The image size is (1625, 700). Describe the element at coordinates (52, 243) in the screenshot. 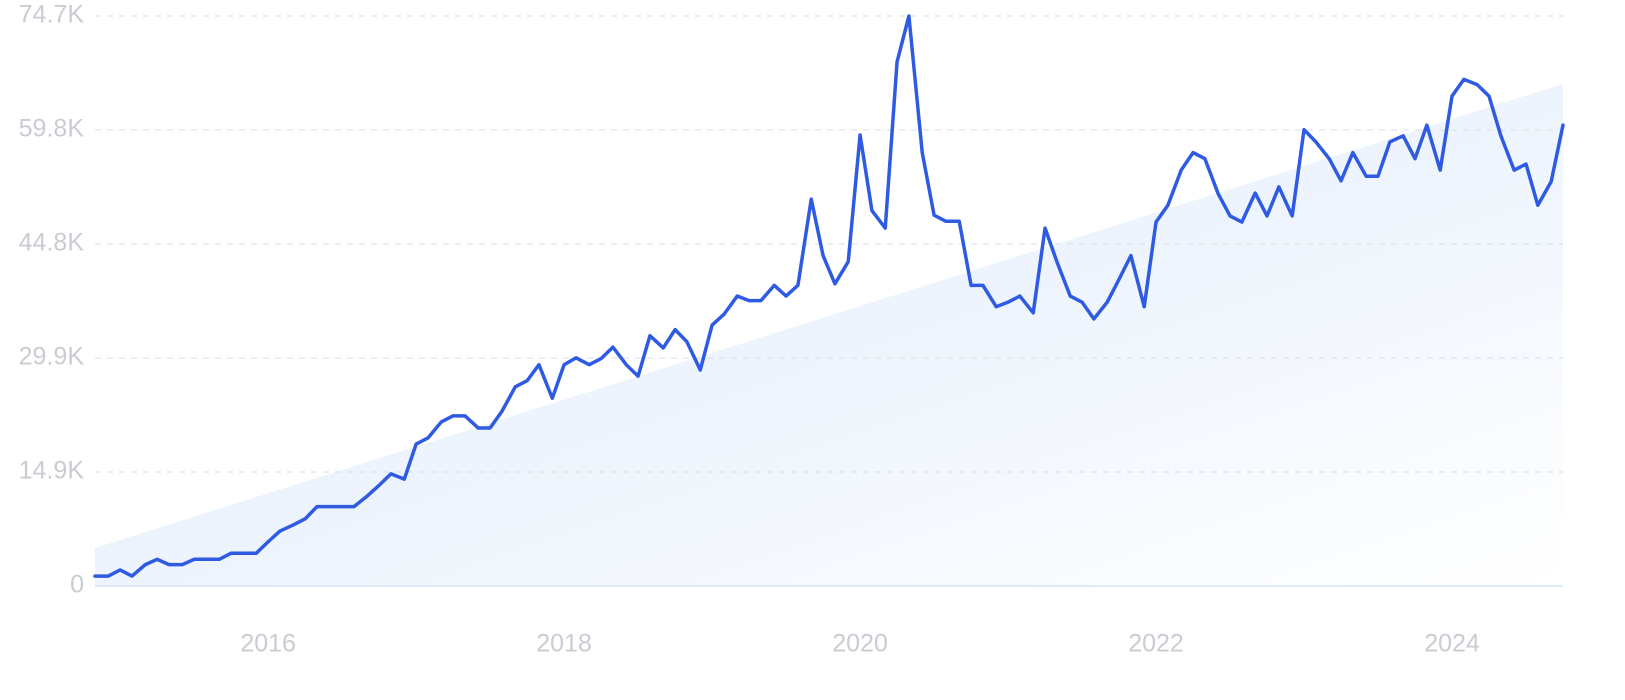

I see `y-tick-label: 44.8K` at that location.